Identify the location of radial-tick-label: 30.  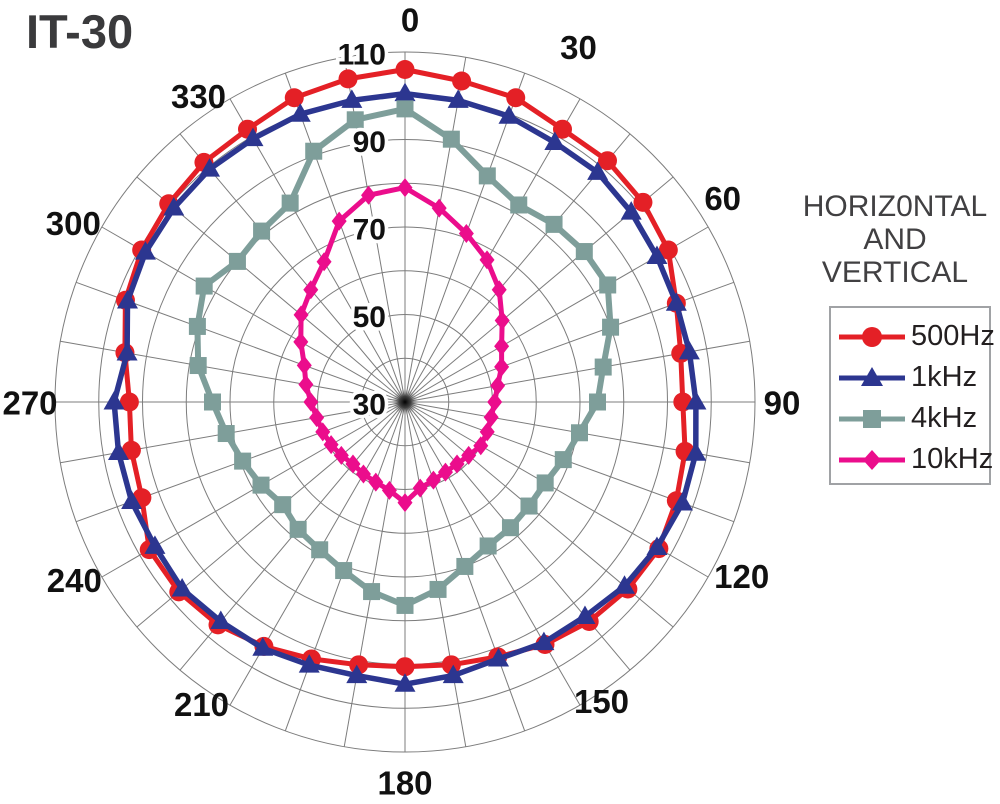
(369, 405).